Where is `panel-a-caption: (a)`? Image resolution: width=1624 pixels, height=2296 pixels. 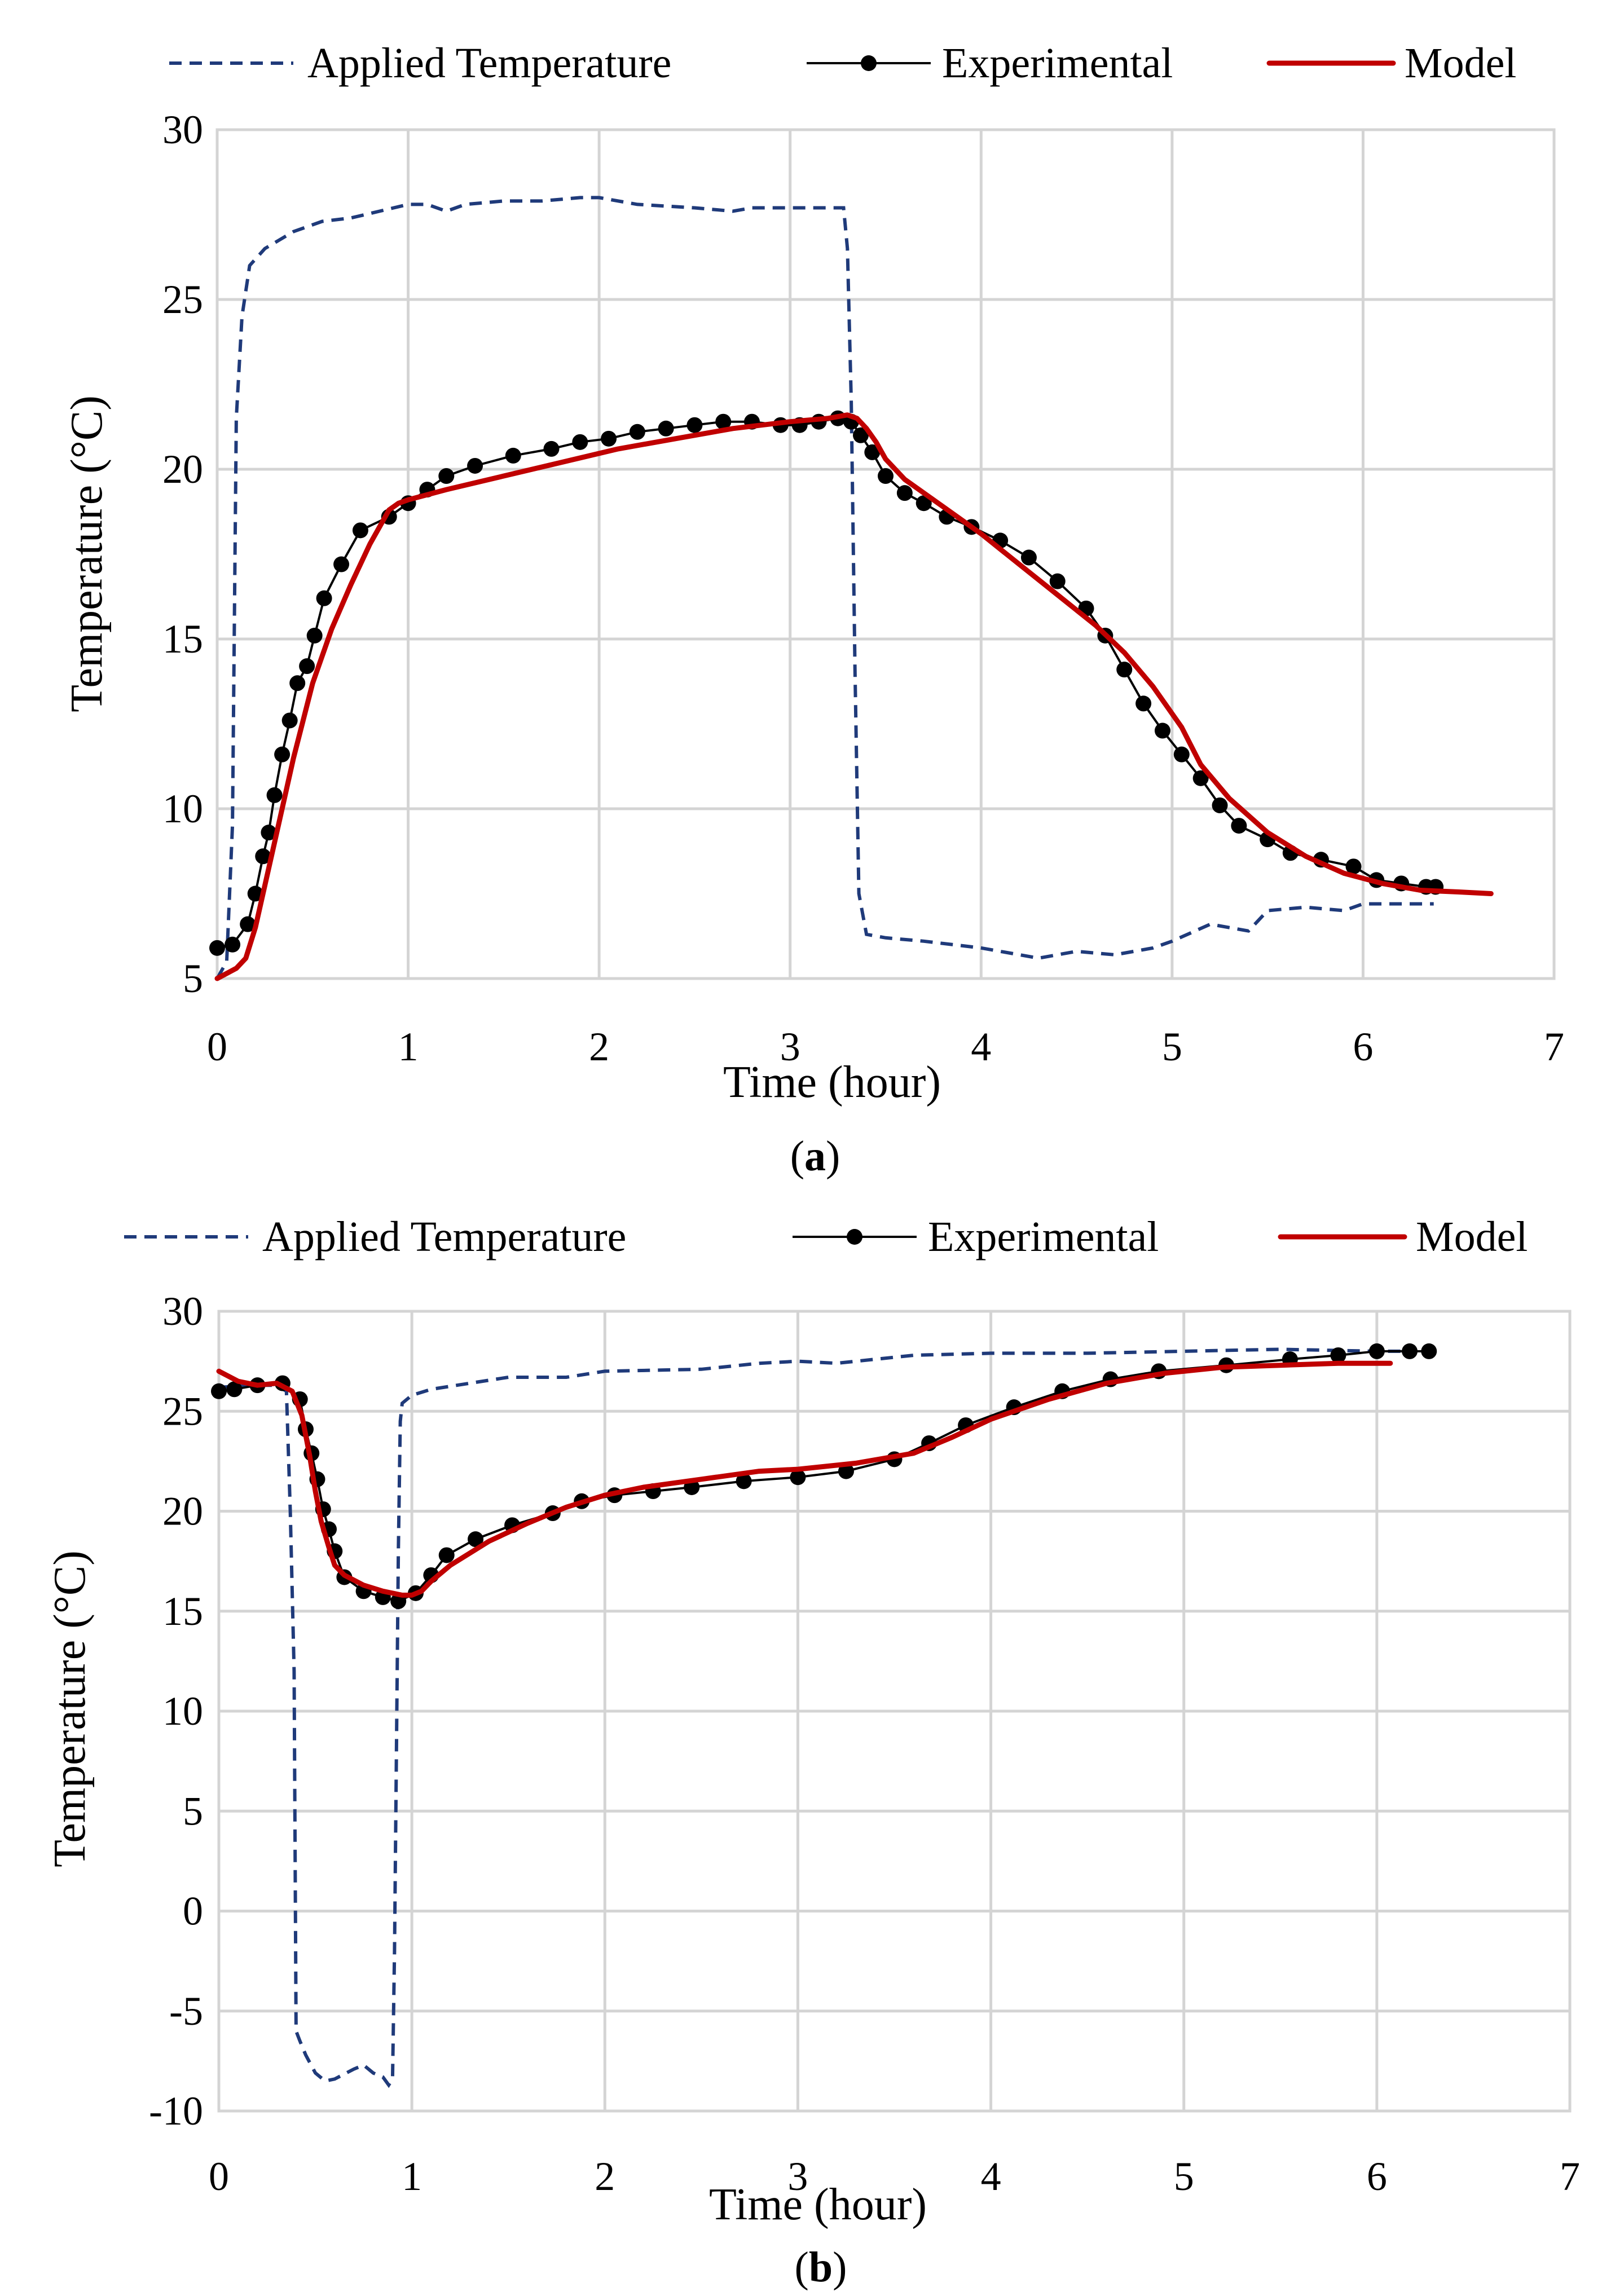
panel-a-caption: (a) is located at coordinates (815, 1156).